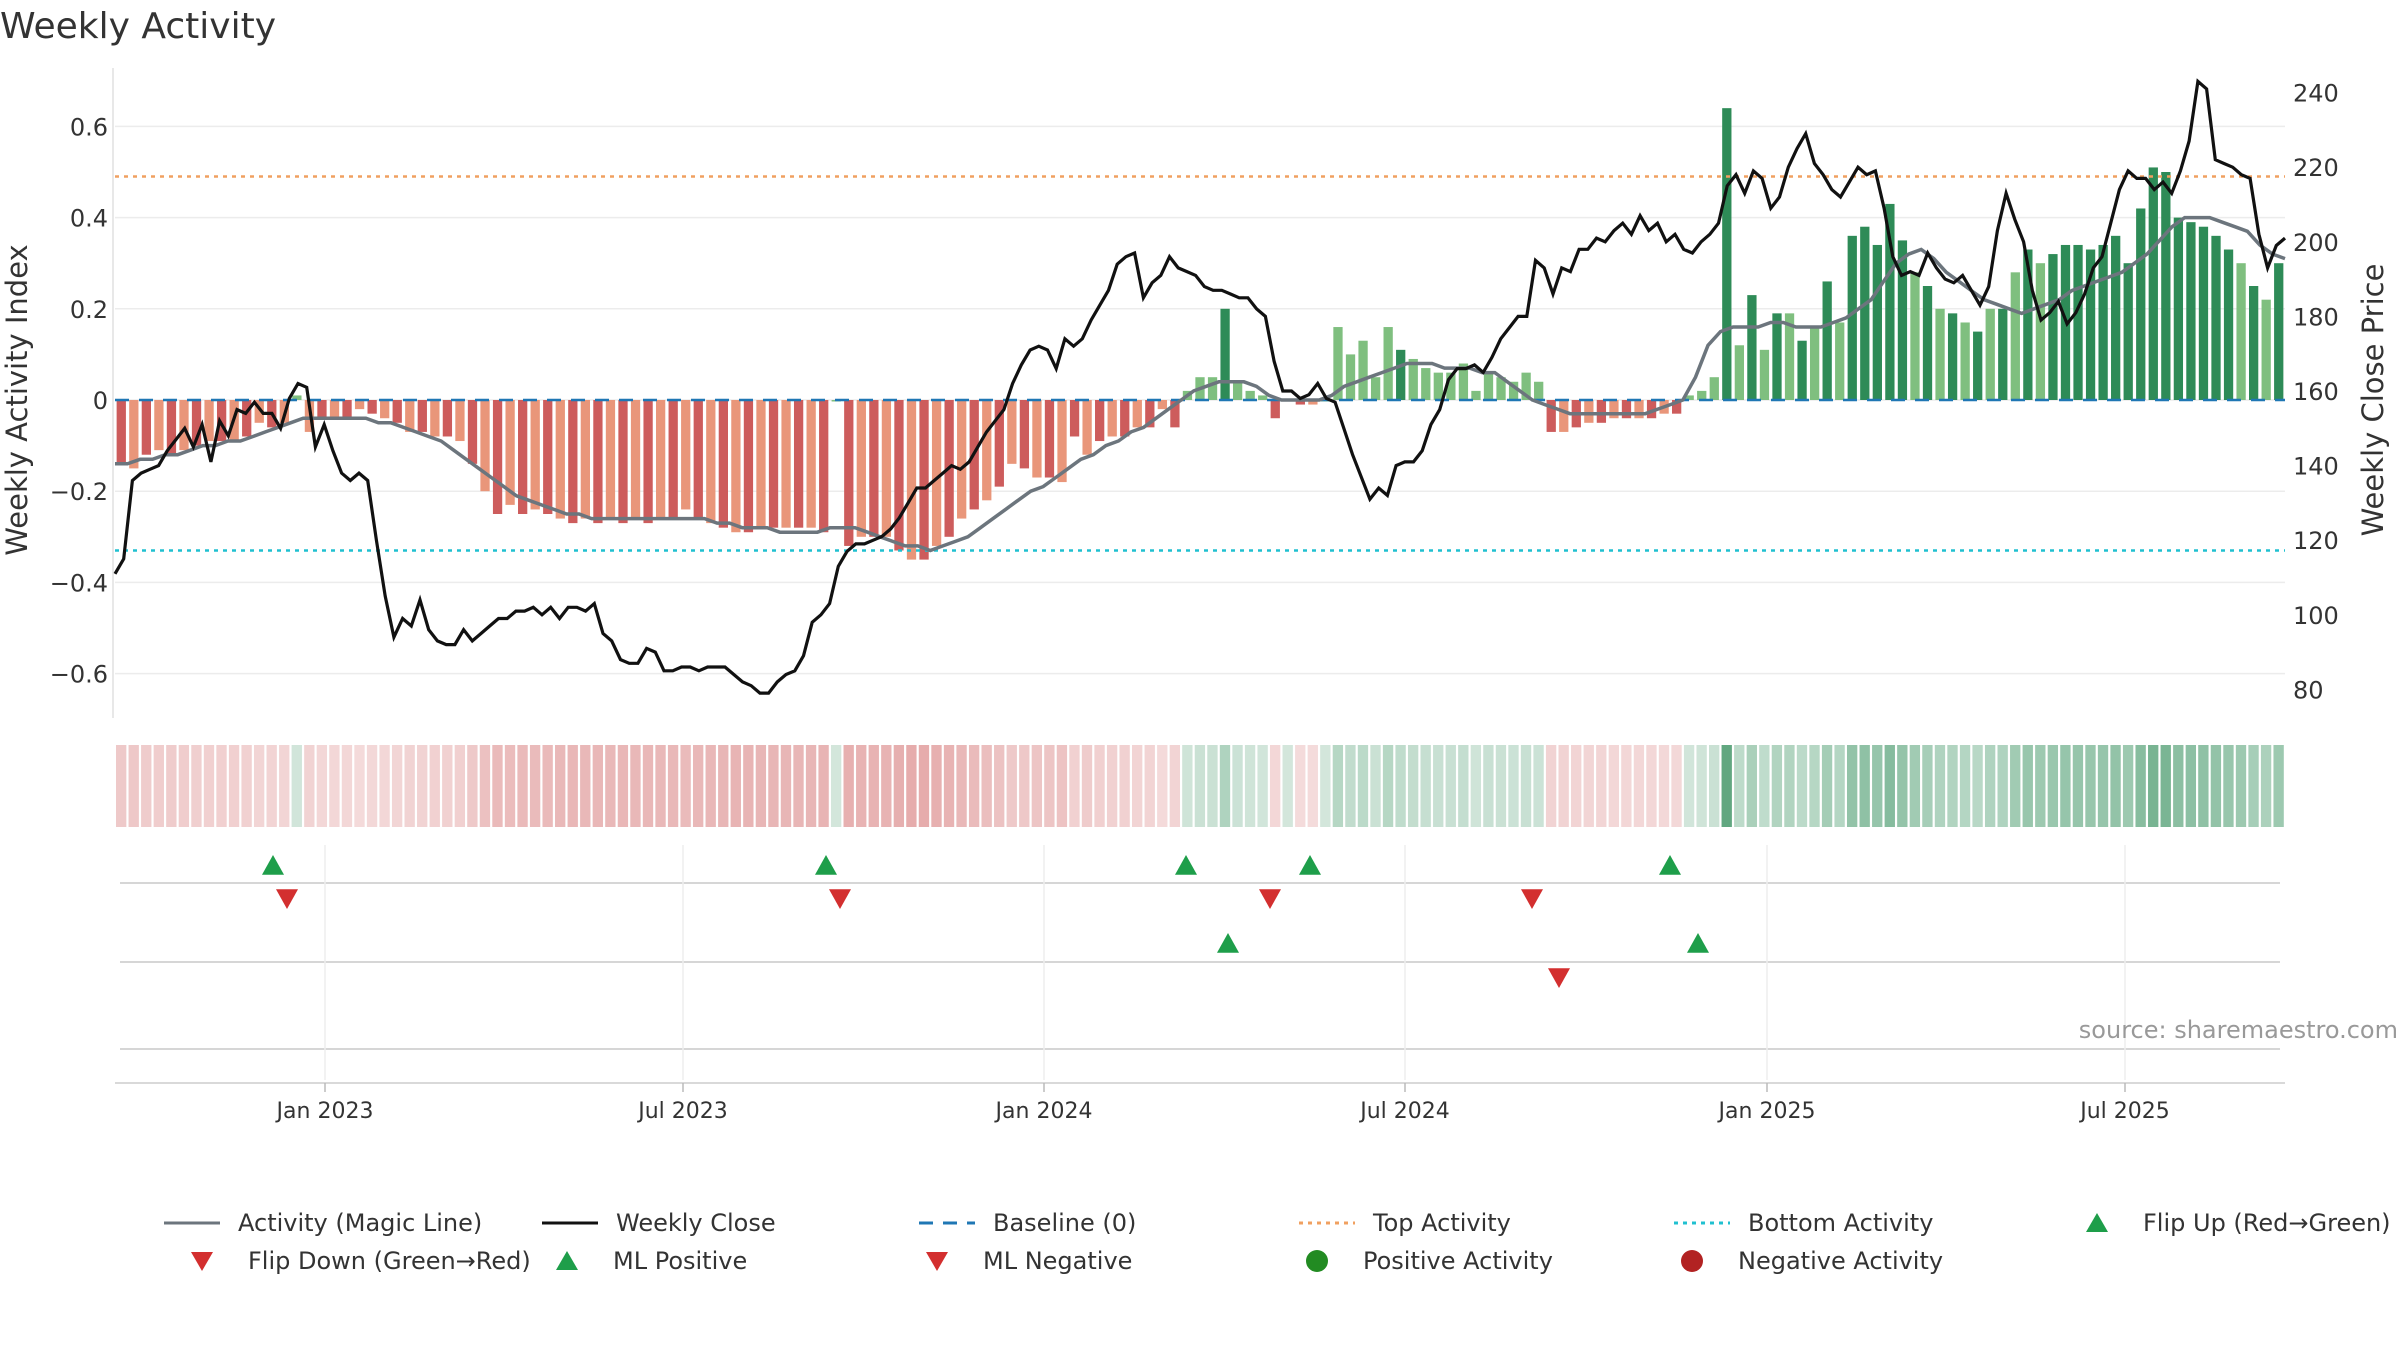 Image resolution: width=2400 pixels, height=1350 pixels. Describe the element at coordinates (2228, 1223) in the screenshot. I see `legend-item: Flip Up (Red→Green)` at that location.